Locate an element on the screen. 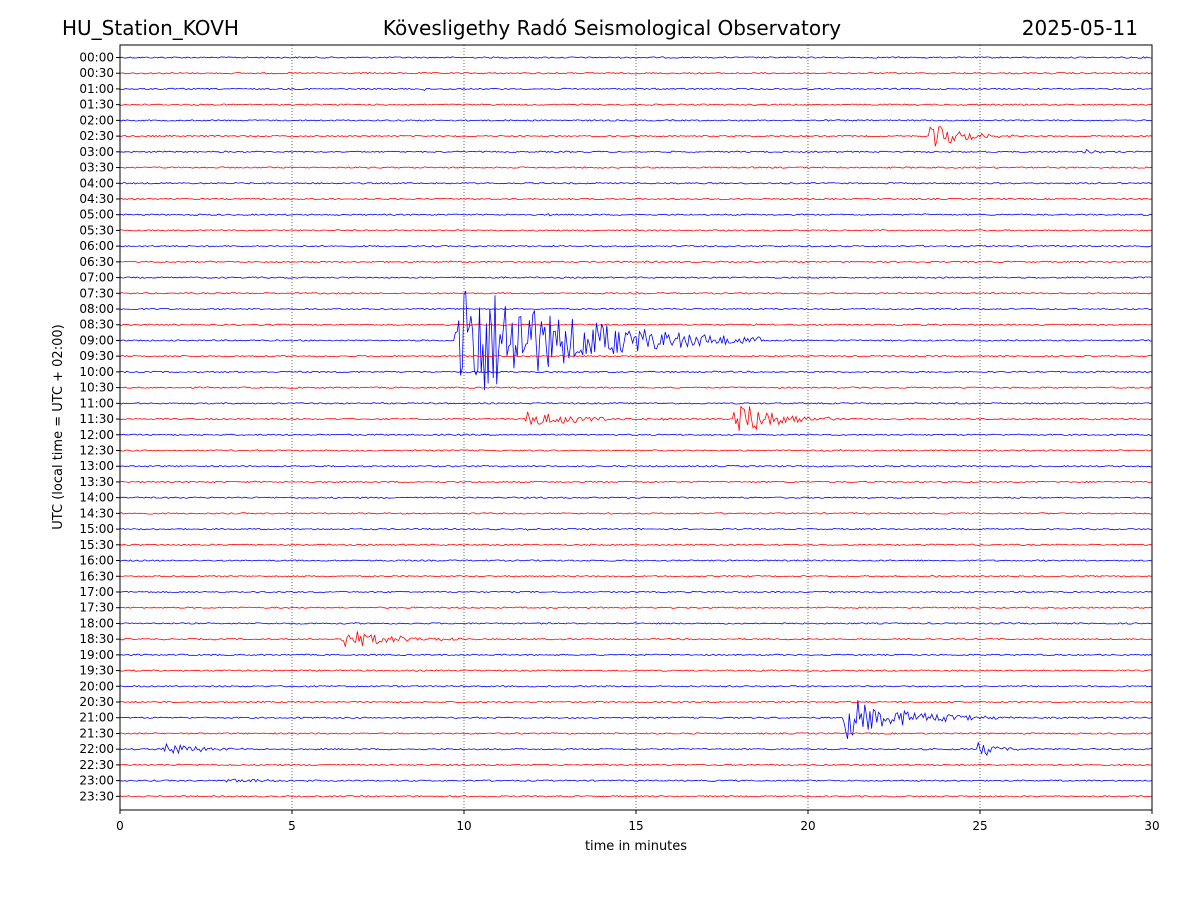  trace-2030 is located at coordinates (636, 702).